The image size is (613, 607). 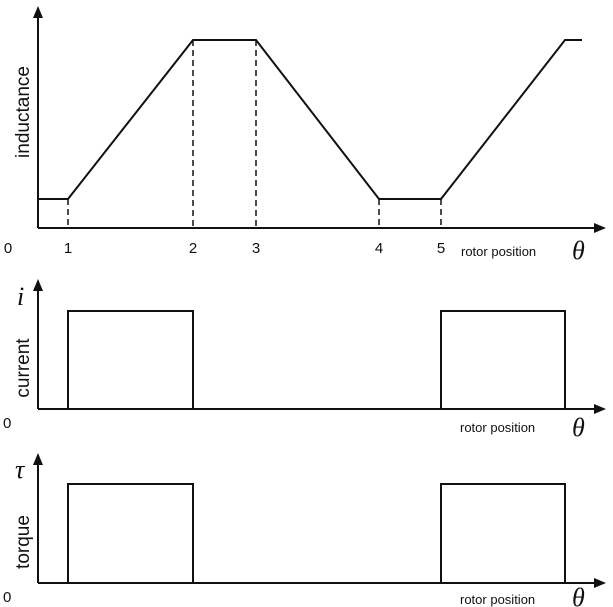 What do you see at coordinates (224, 248) in the screenshot?
I see `inductance-x-tick-labels: 0 1 2 3 4 5` at bounding box center [224, 248].